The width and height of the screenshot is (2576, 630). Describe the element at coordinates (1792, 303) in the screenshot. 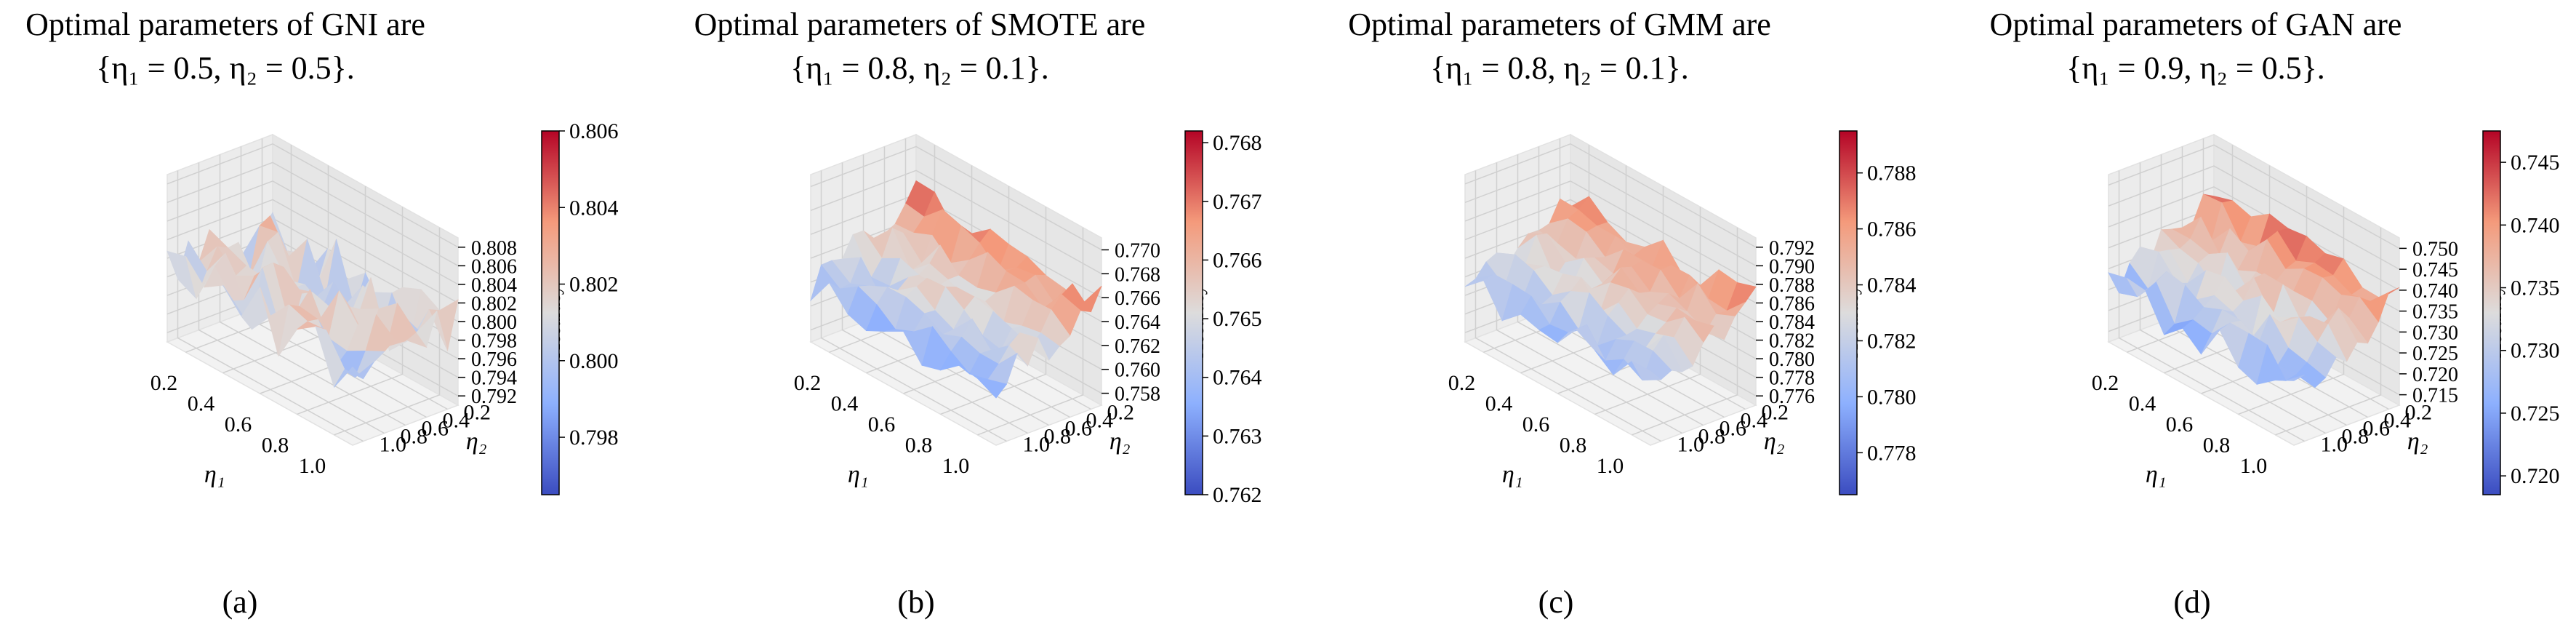

I see `z-tick-label: 0.786` at that location.